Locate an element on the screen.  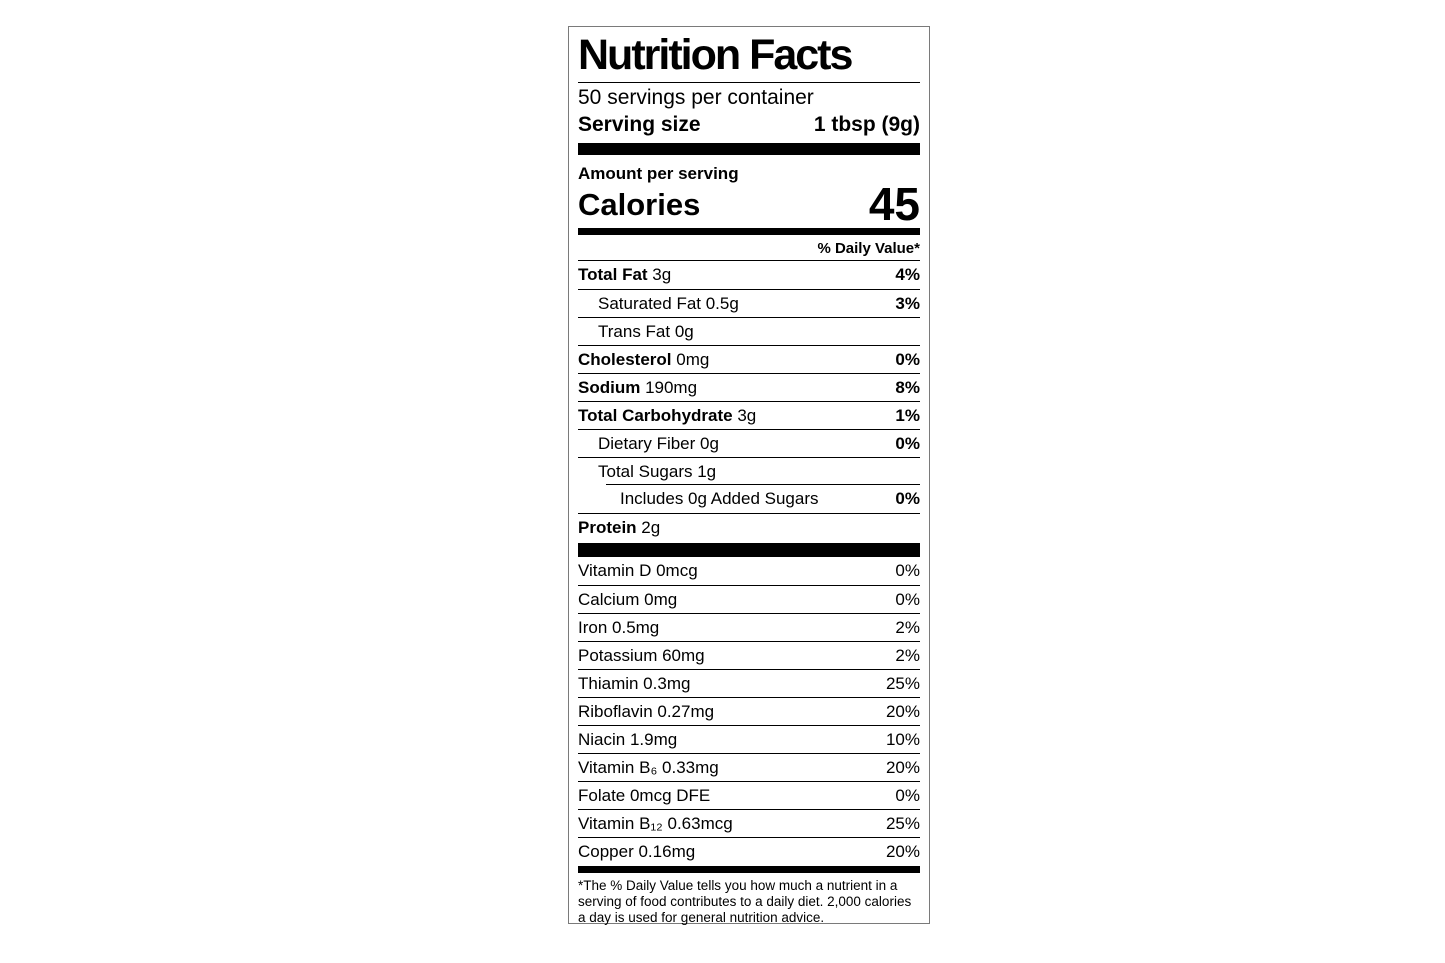
nutrient-text: Saturated Fat 0.5g is located at coordinates (668, 303).